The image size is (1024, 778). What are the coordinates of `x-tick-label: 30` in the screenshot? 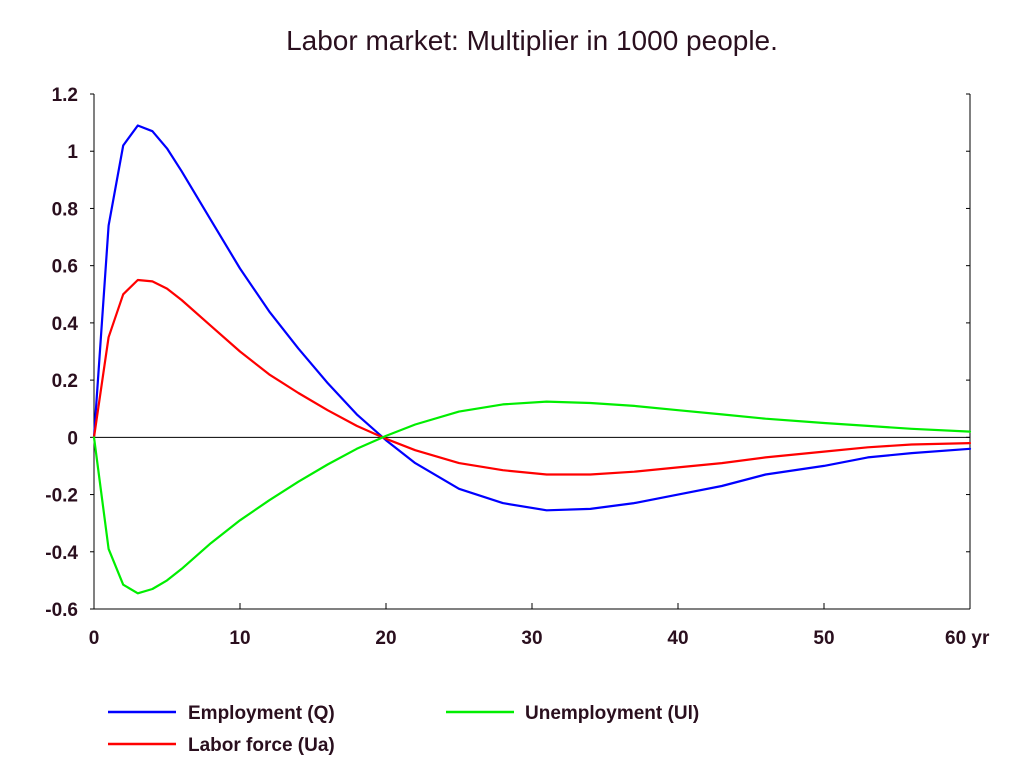 It's located at (531, 638).